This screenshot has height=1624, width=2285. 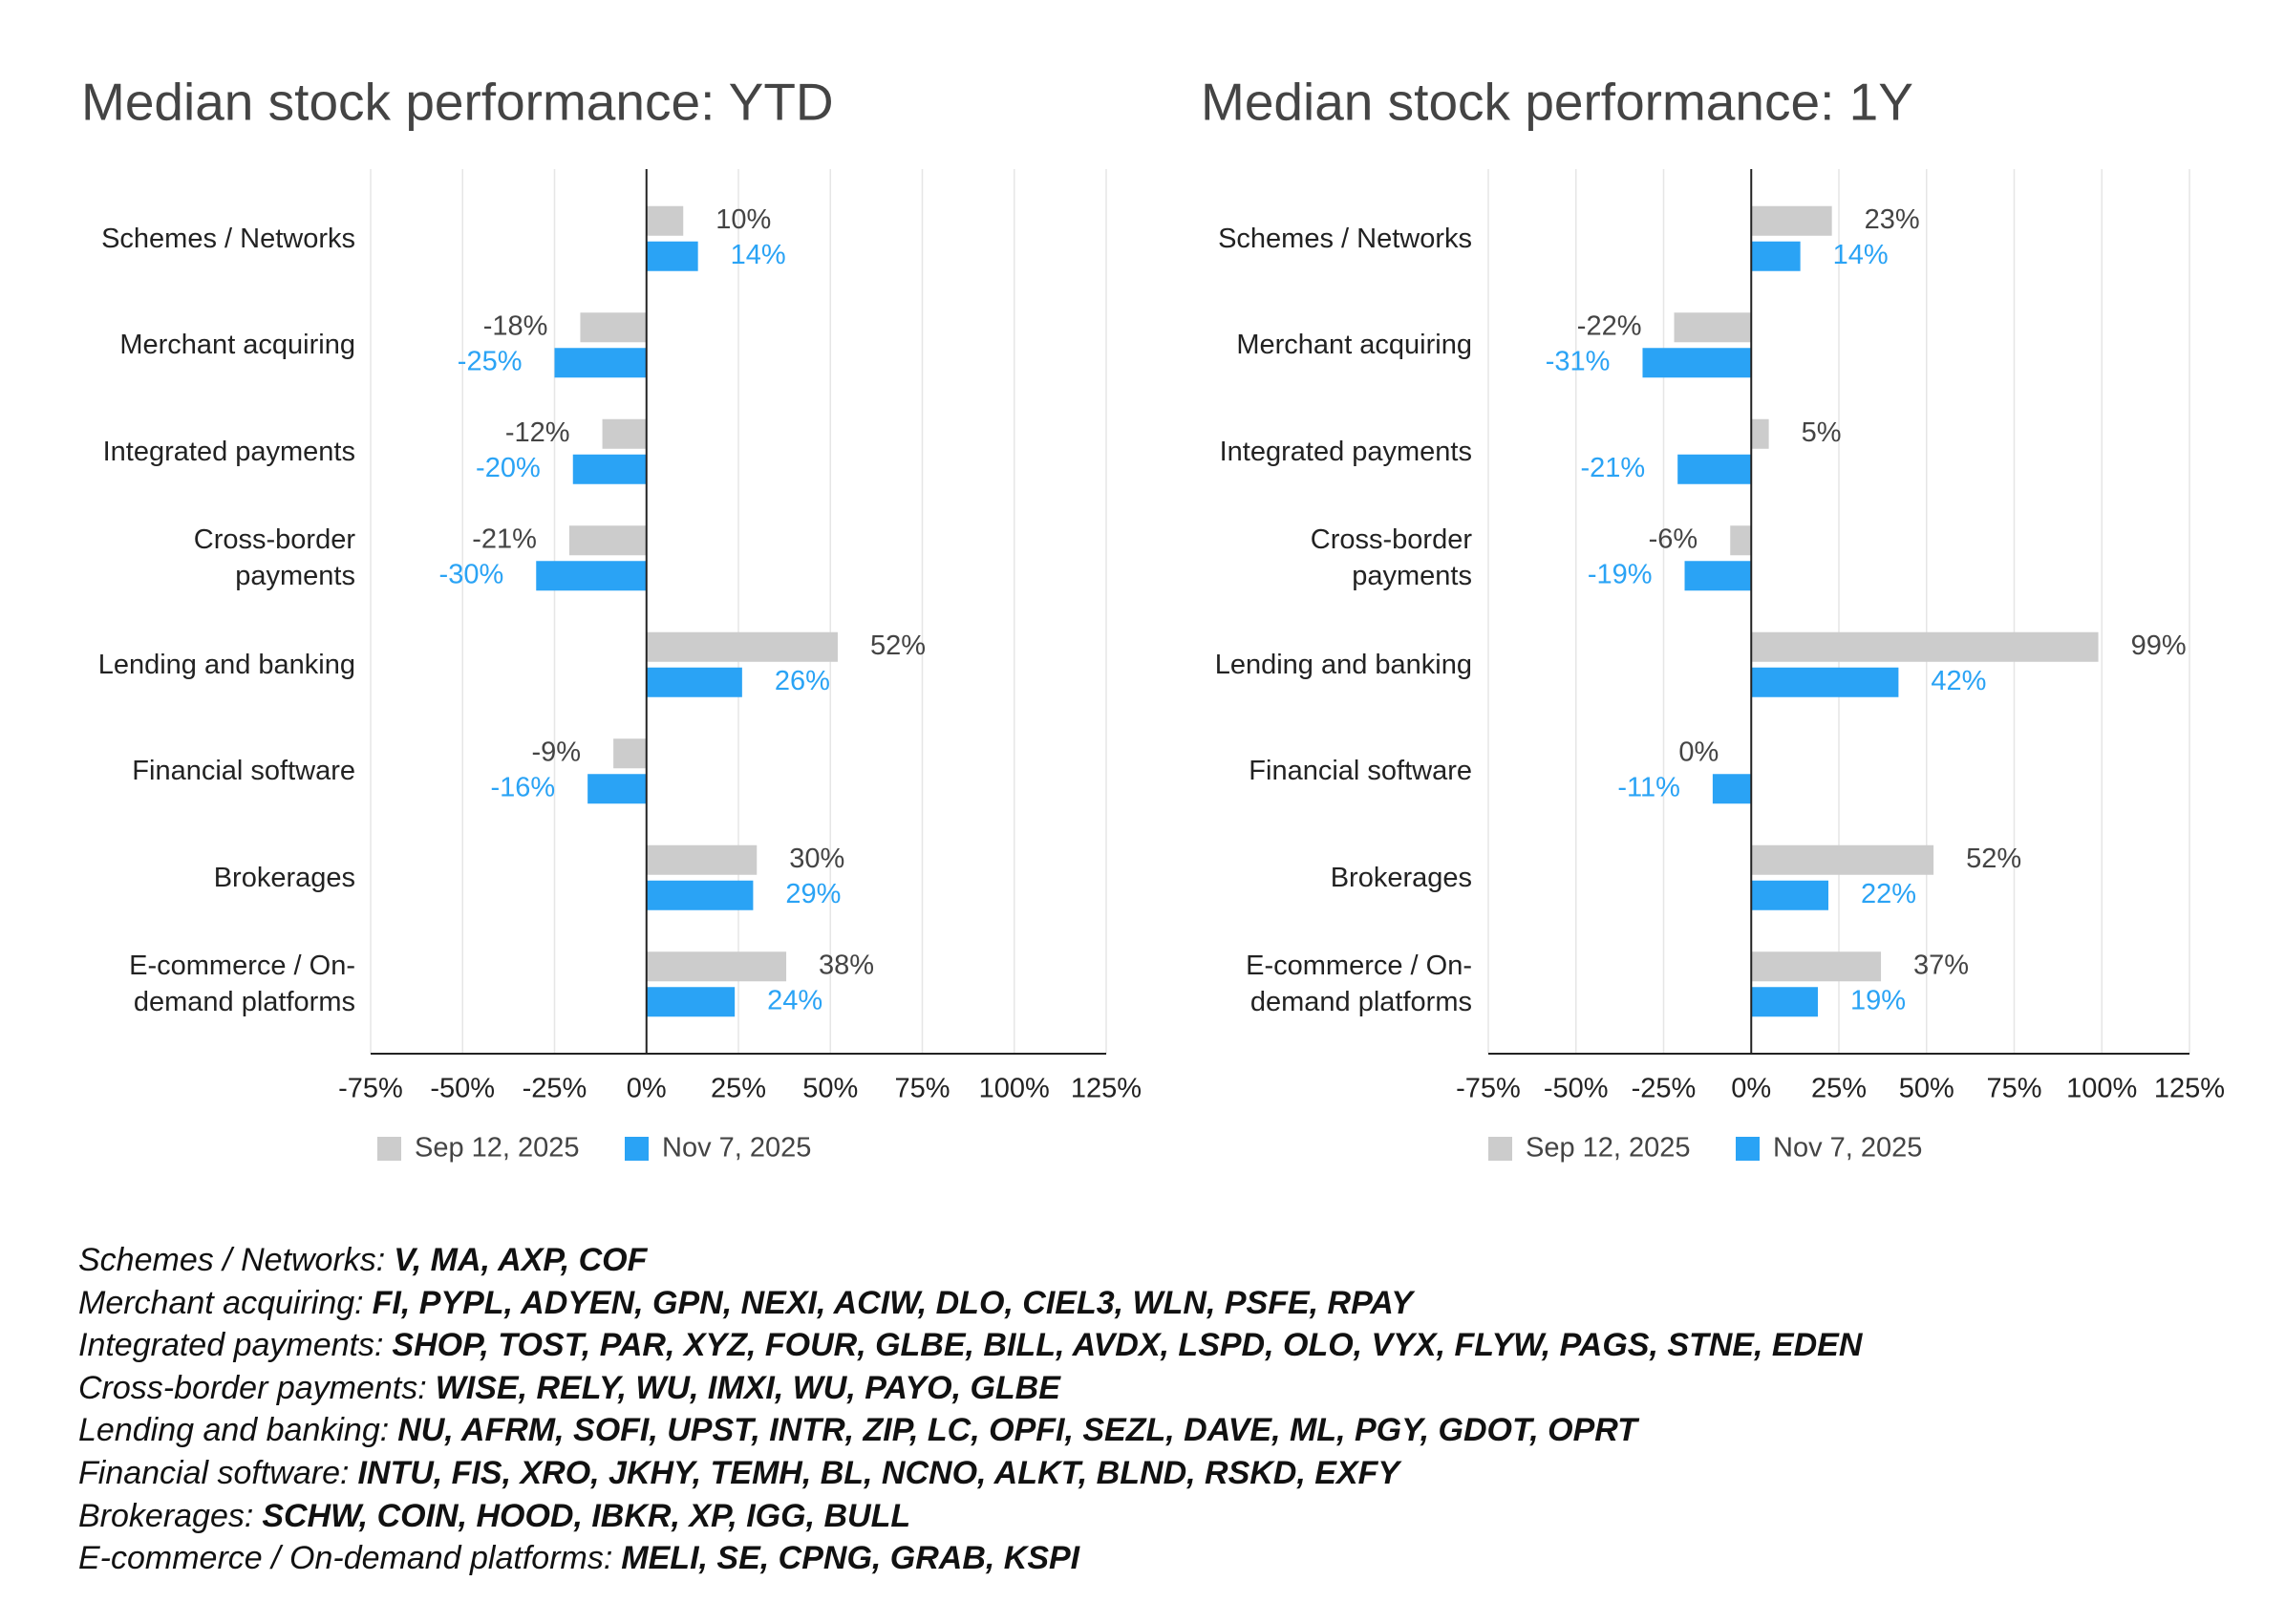 I want to click on value-label: -25%, so click(x=490, y=361).